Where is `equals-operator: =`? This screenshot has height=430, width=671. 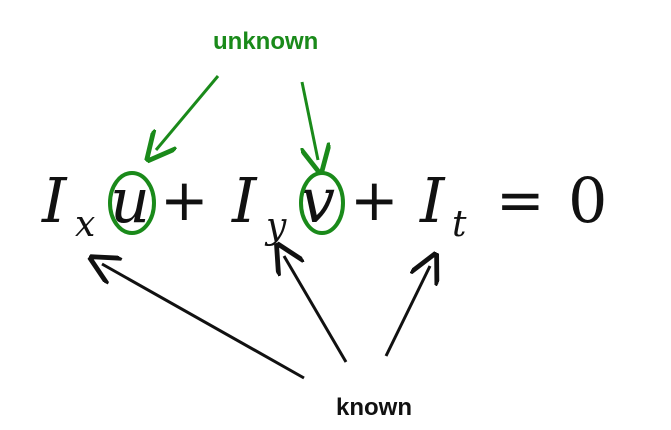
equals-operator: = is located at coordinates (520, 200).